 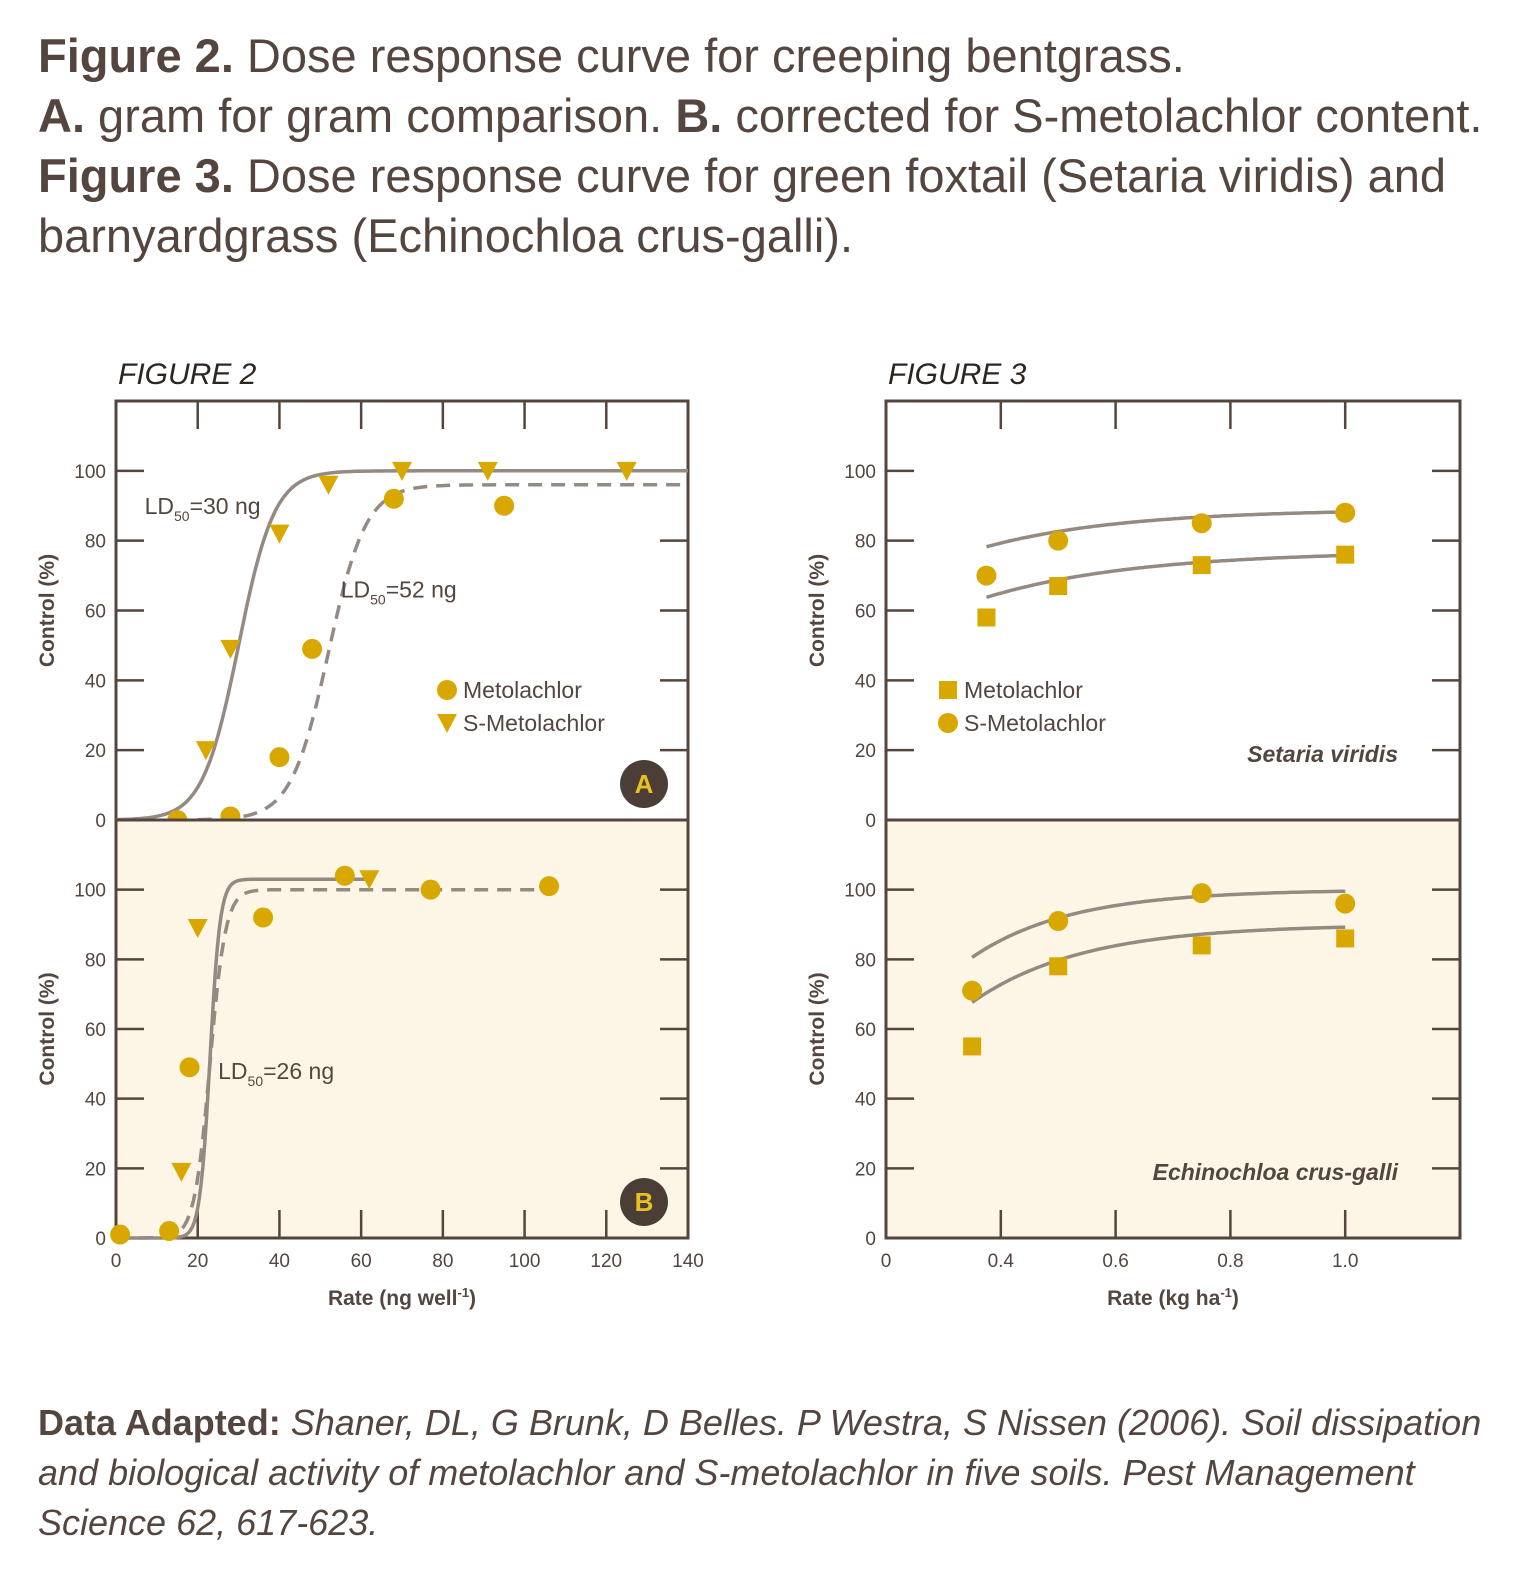 I want to click on fig2-panel-top-ytick-label: 100, so click(x=90, y=472).